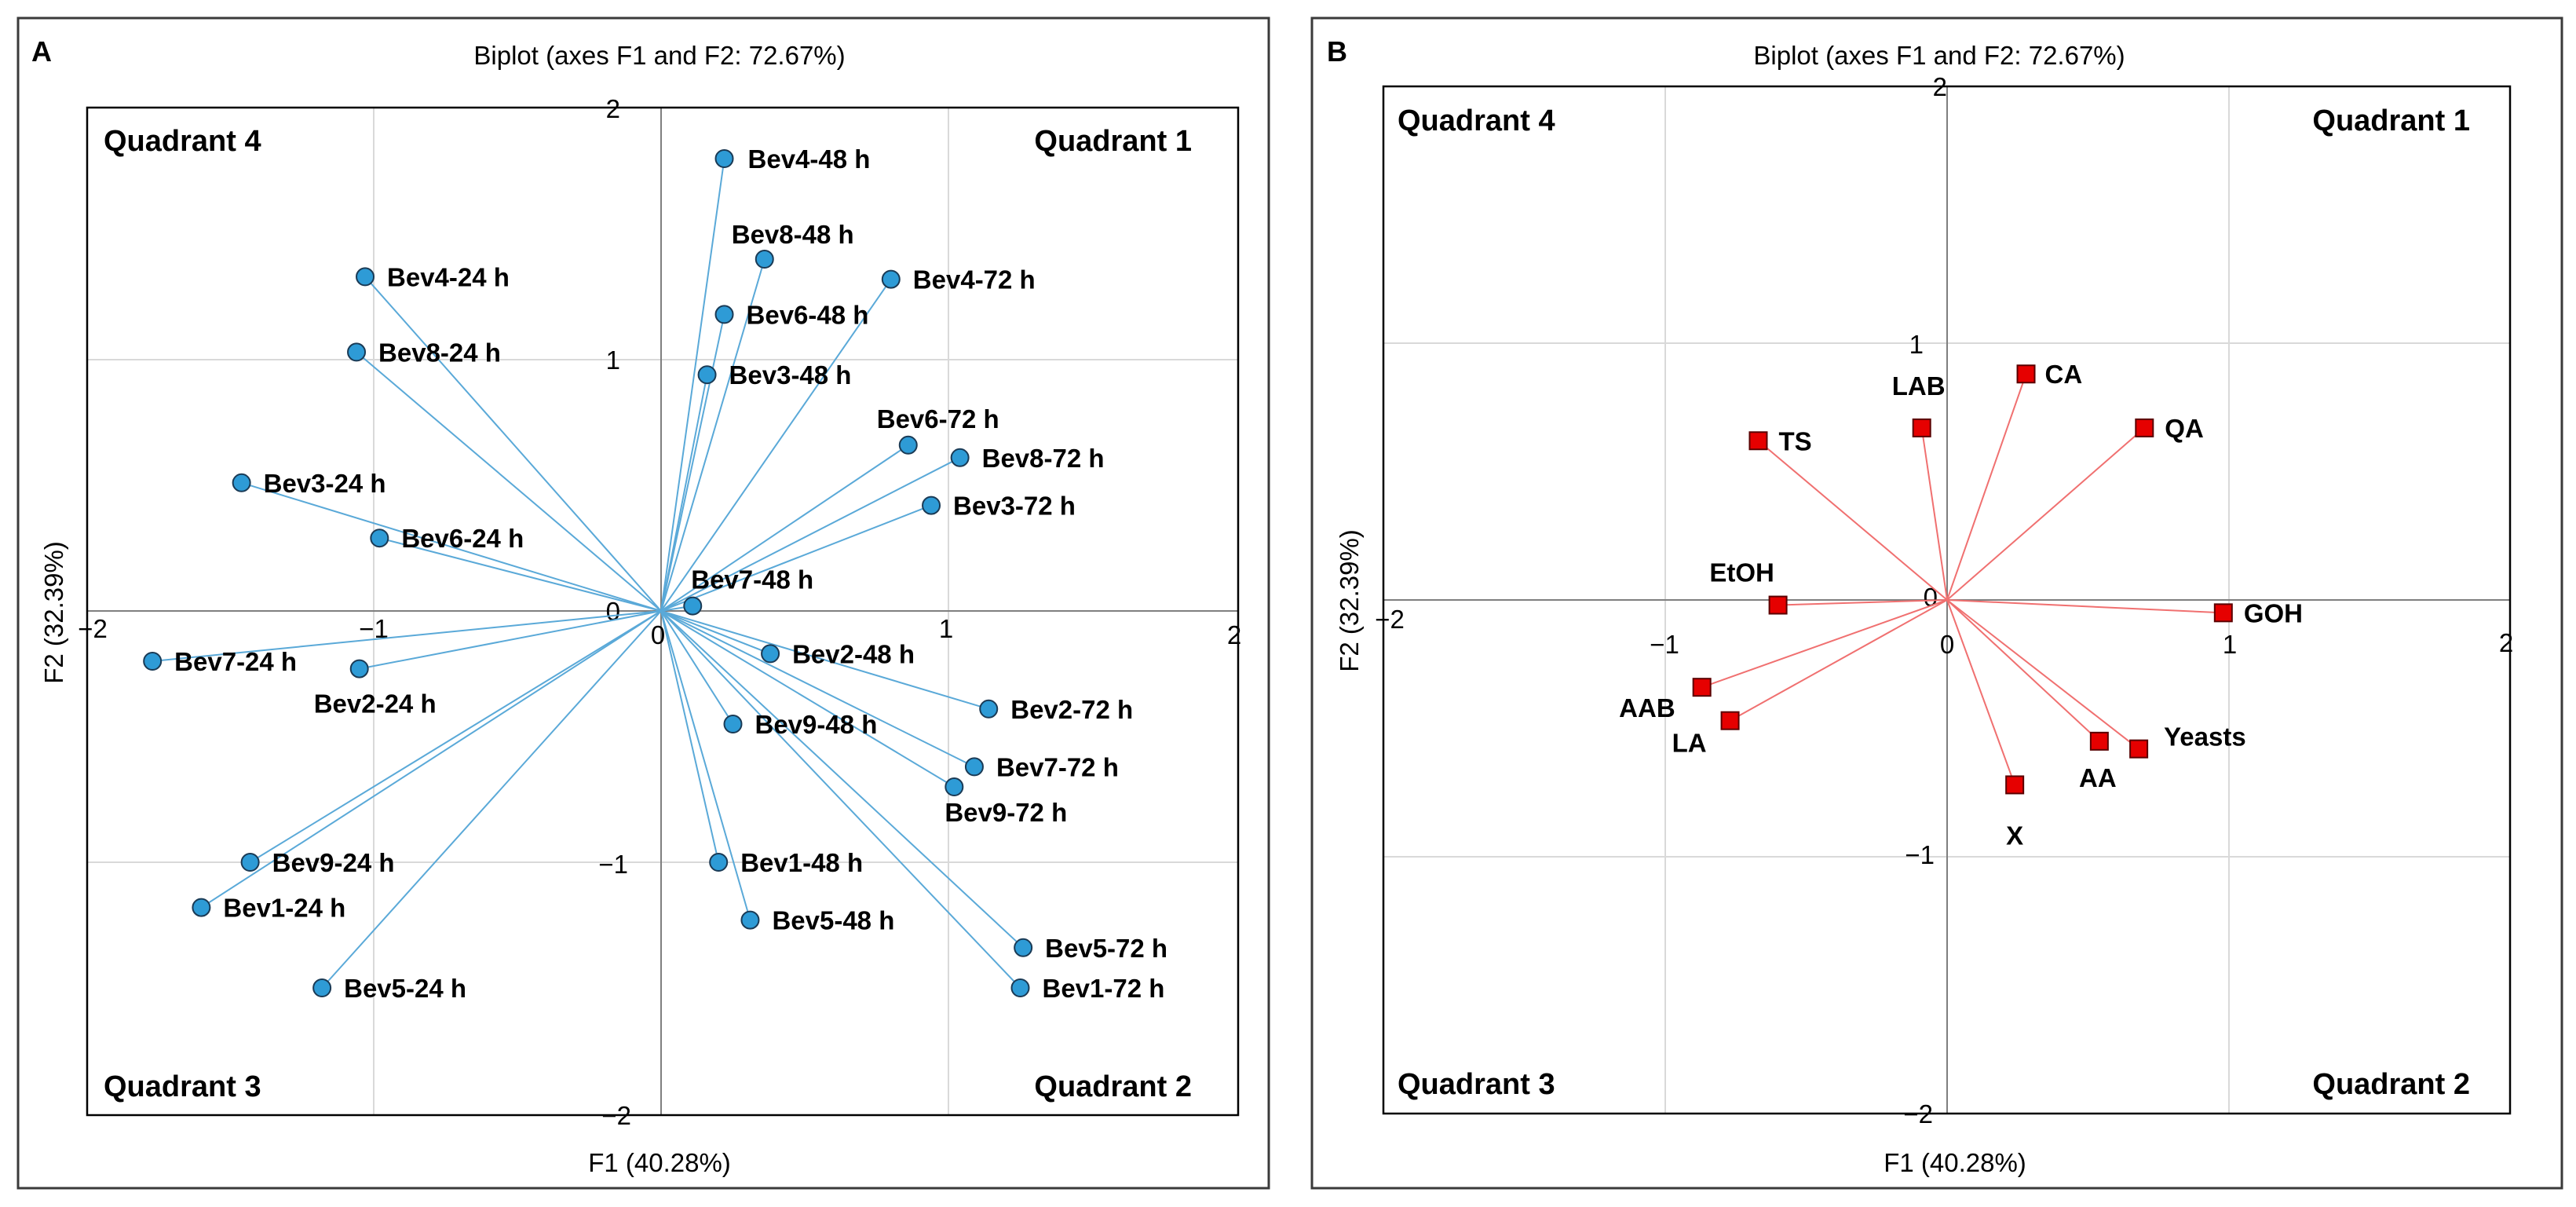 This screenshot has height=1207, width=2576. What do you see at coordinates (520, 574) in the screenshot?
I see `panel-a-vector-bev6-24-h` at bounding box center [520, 574].